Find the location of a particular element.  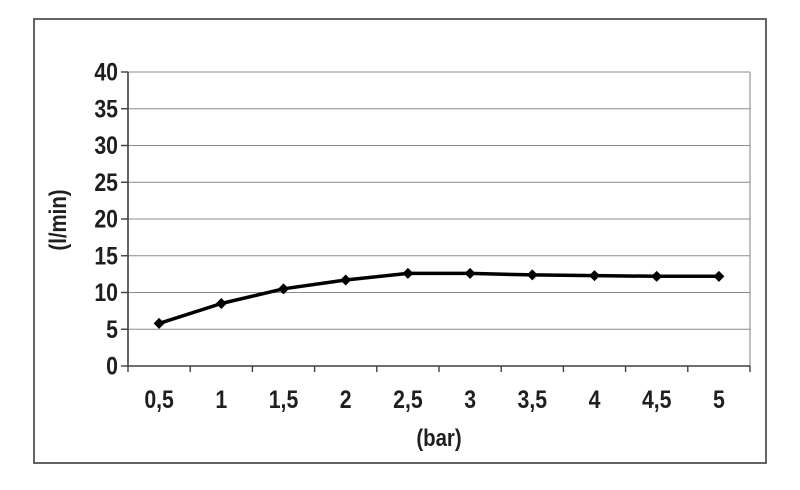

y-tick-label: 20 is located at coordinates (106, 219).